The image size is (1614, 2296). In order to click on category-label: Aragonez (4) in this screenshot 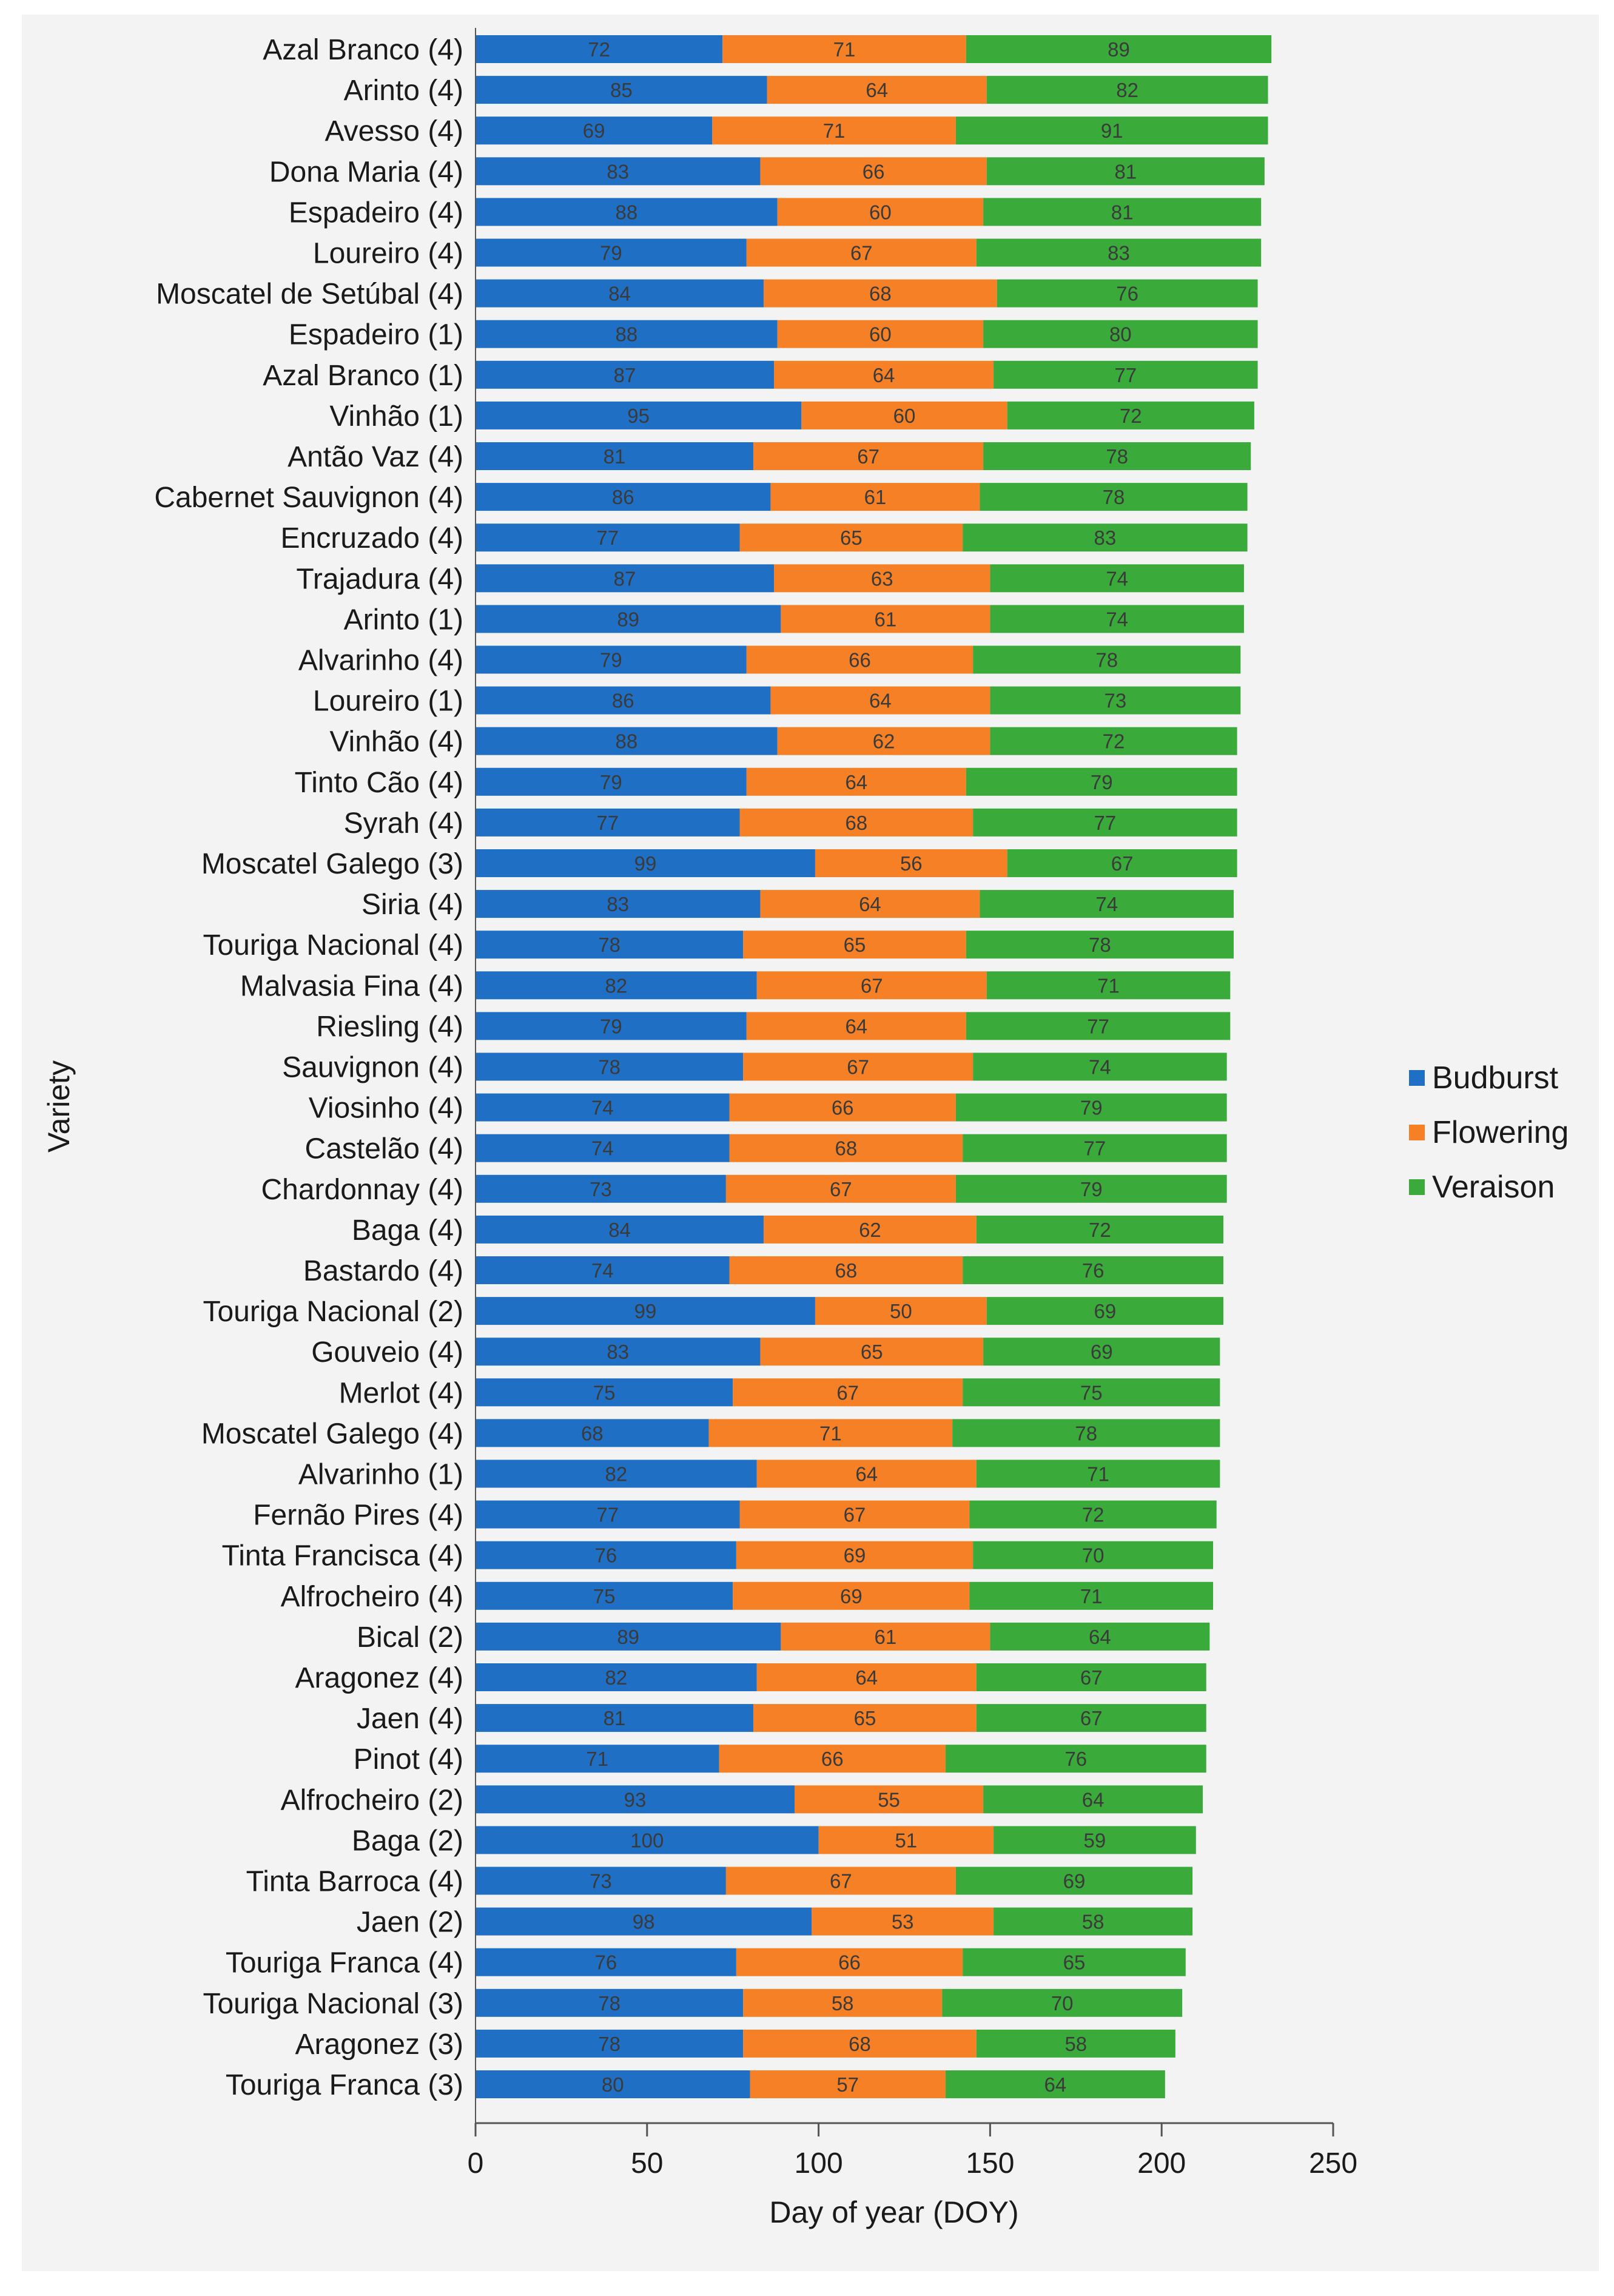, I will do `click(379, 1678)`.